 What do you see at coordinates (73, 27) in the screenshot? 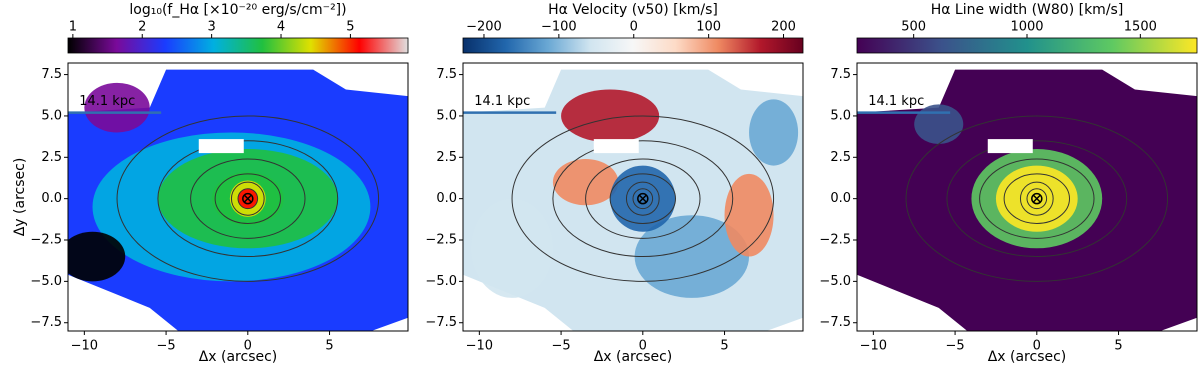
I see `colorbar-tick-label: 1` at bounding box center [73, 27].